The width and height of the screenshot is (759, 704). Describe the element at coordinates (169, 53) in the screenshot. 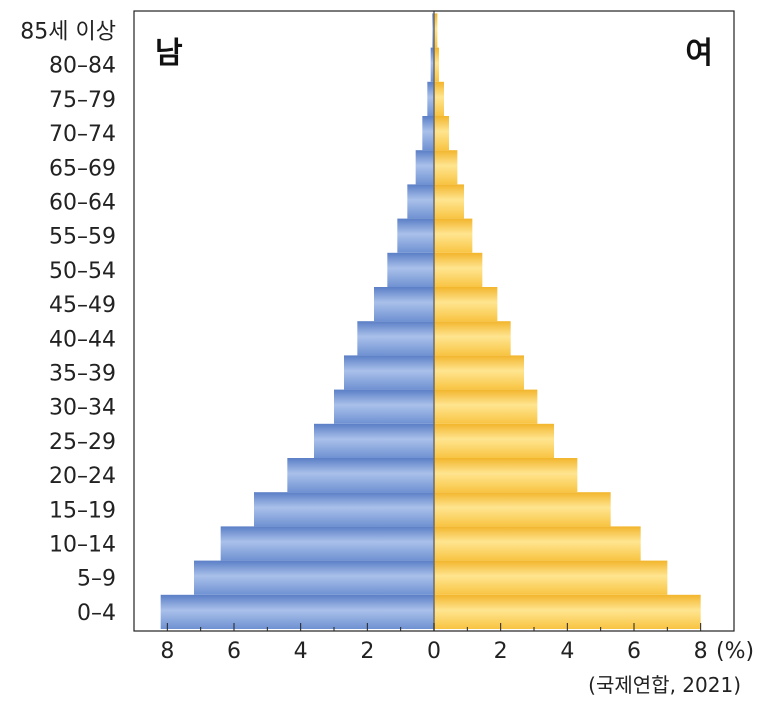

I see `series-label-male: 남` at that location.